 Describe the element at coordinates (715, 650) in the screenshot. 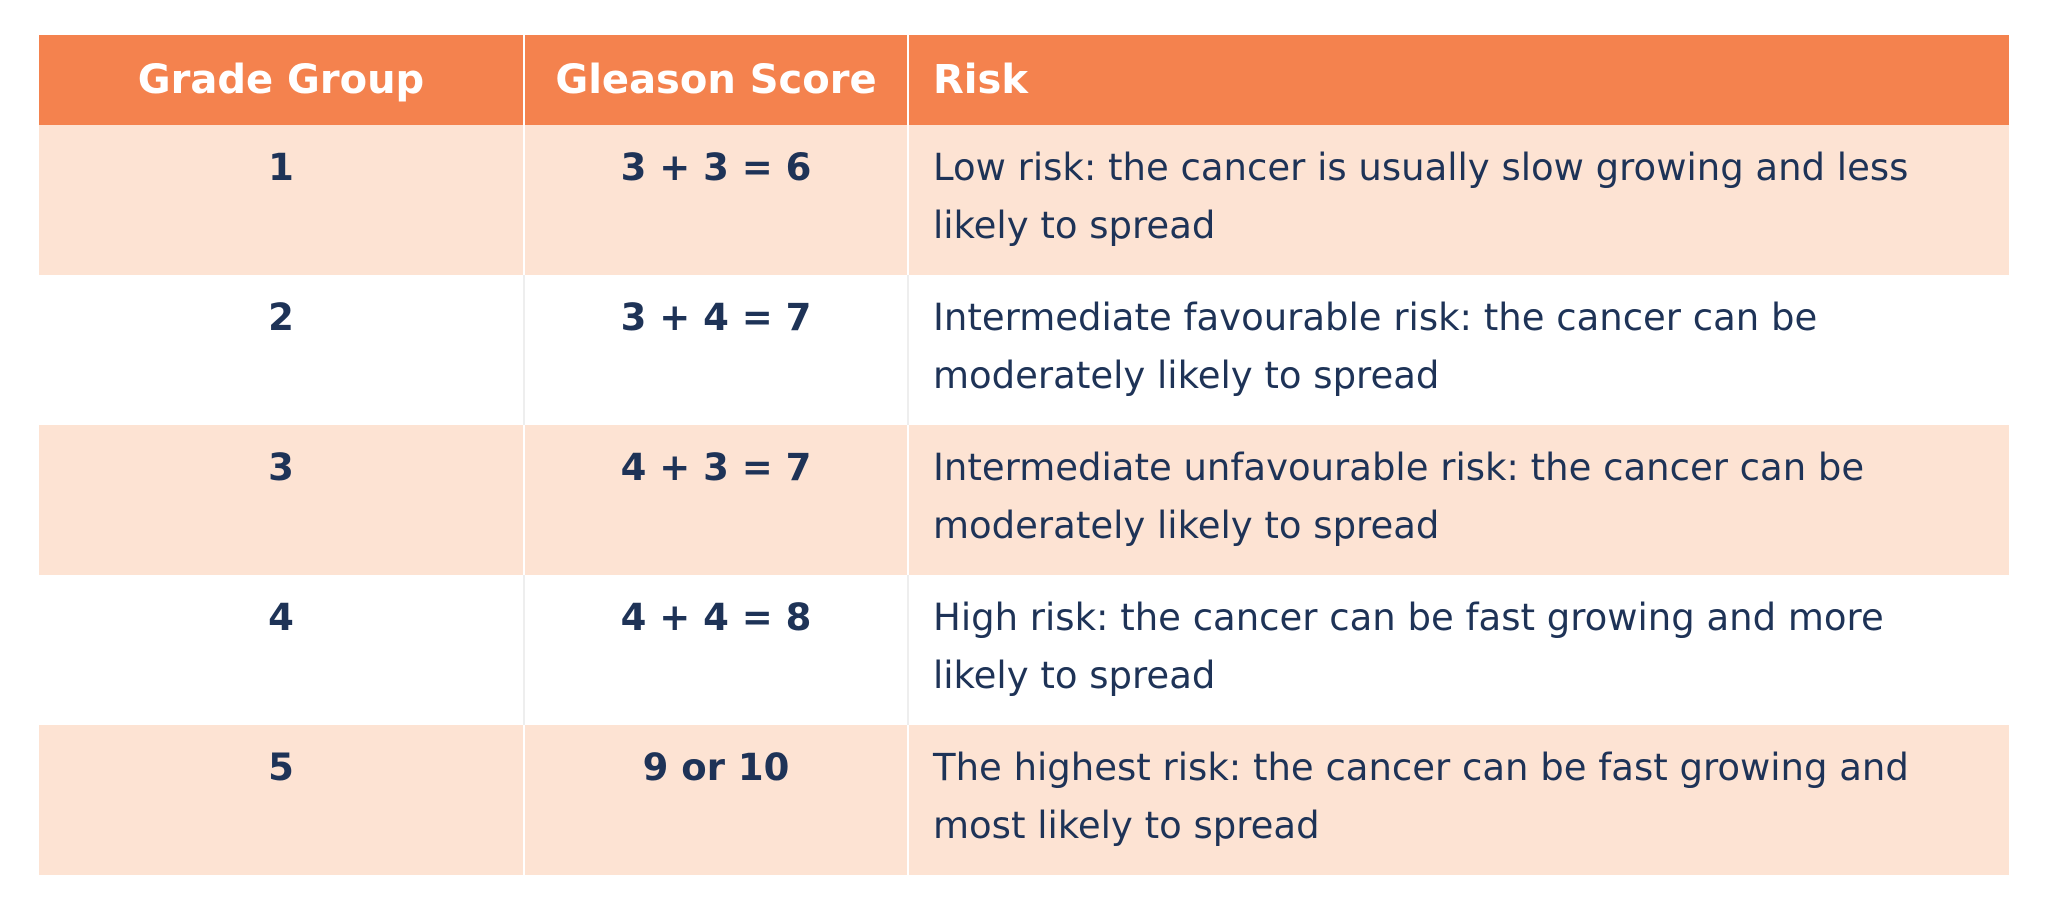

I see `gleason-score: 4 + 4 = 8` at that location.